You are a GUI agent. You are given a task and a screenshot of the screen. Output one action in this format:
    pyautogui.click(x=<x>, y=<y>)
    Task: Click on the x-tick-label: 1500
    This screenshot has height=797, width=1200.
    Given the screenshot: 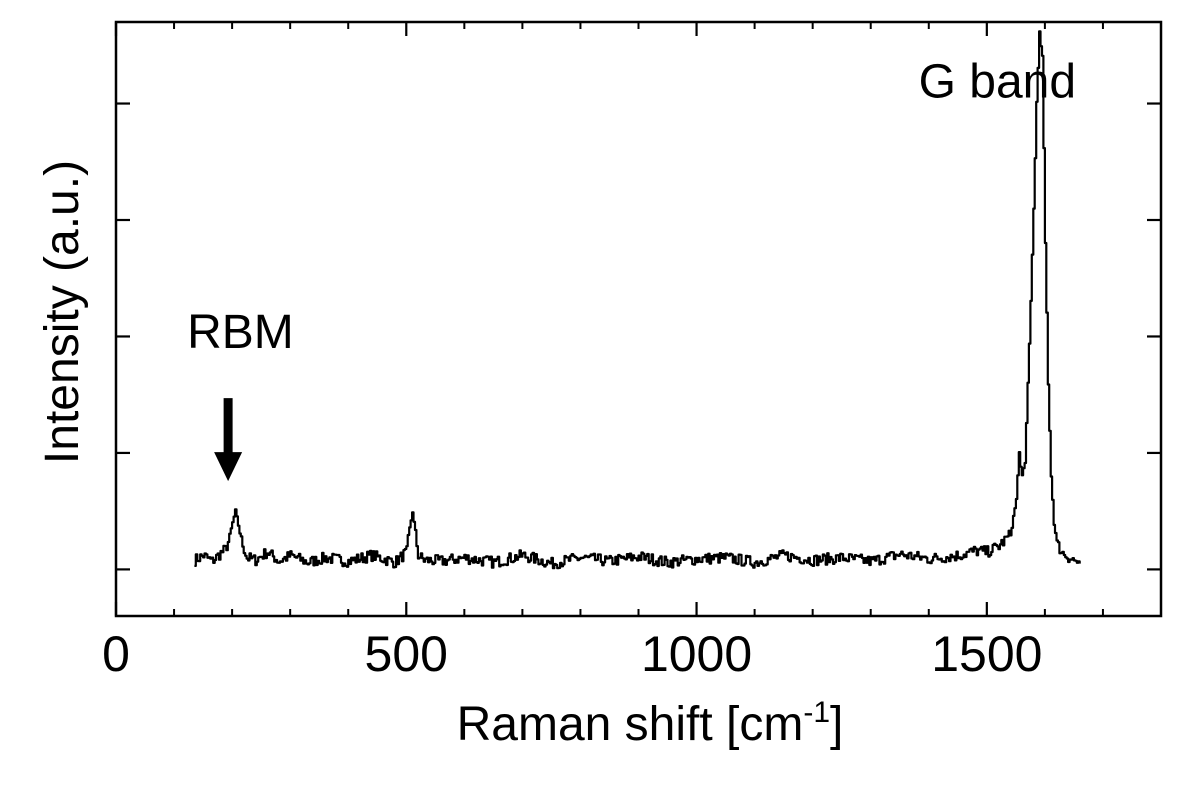 What is the action you would take?
    pyautogui.click(x=986, y=654)
    